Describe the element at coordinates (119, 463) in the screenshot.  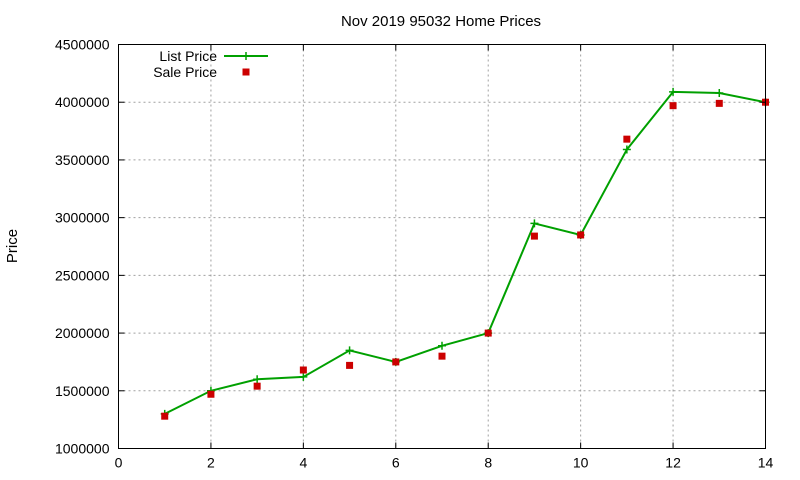
I see `x-tick-label: 0` at that location.